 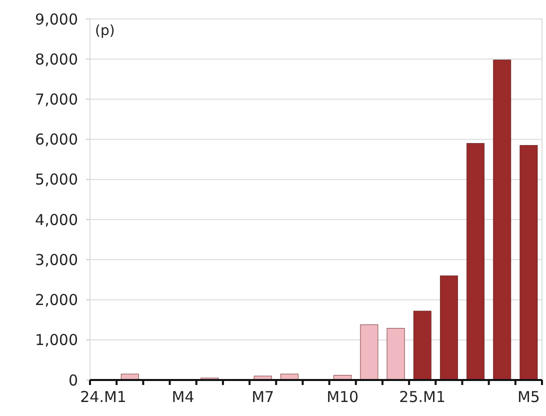 What do you see at coordinates (56, 59) in the screenshot?
I see `y-tick-label: 8,000` at bounding box center [56, 59].